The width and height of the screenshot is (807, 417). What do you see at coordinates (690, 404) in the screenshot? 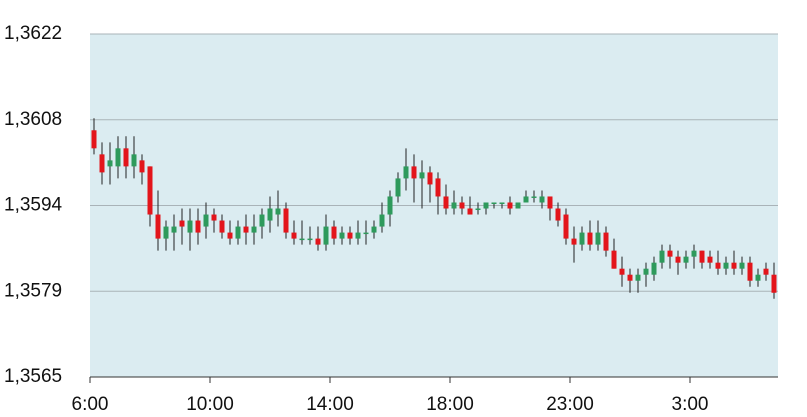
I see `x-tick-label: 3:00` at bounding box center [690, 404].